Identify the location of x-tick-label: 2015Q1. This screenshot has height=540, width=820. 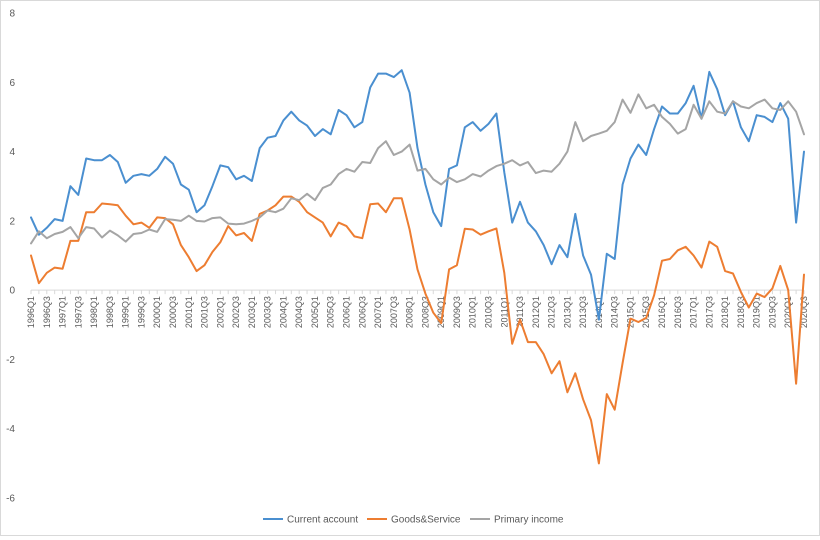
(630, 312).